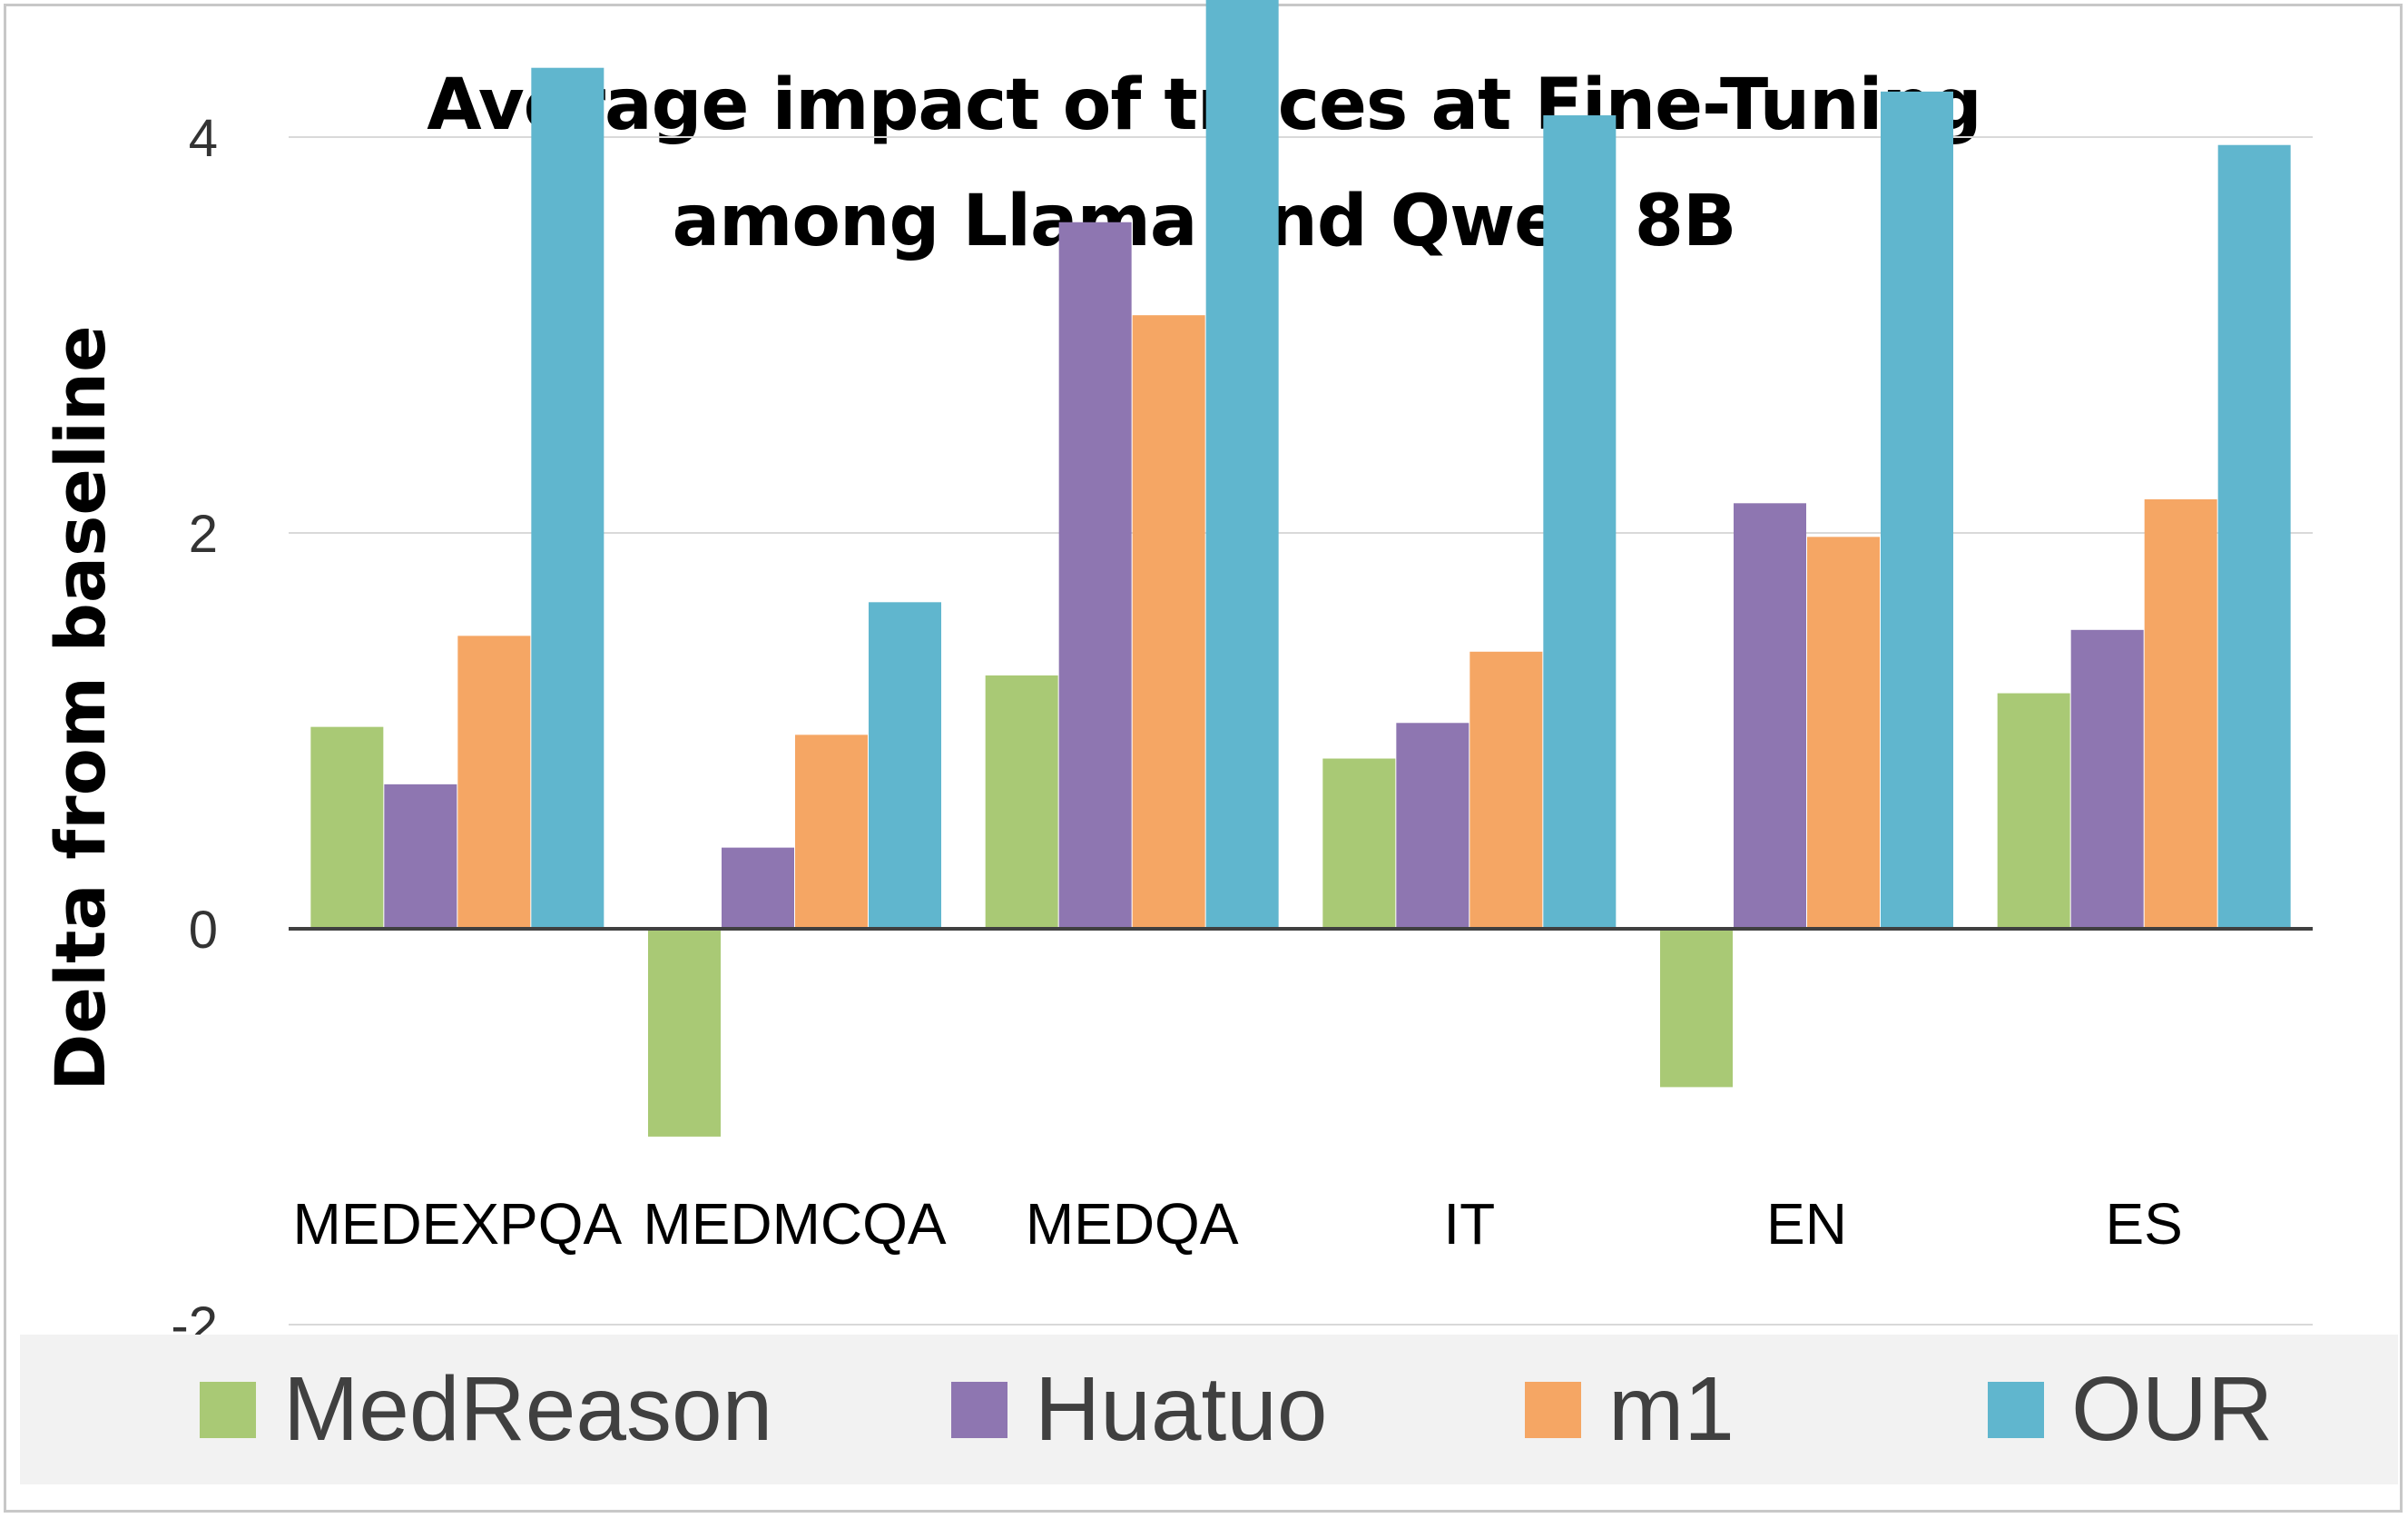 Image resolution: width=2408 pixels, height=1518 pixels. I want to click on legend-label: MedReason, so click(528, 1409).